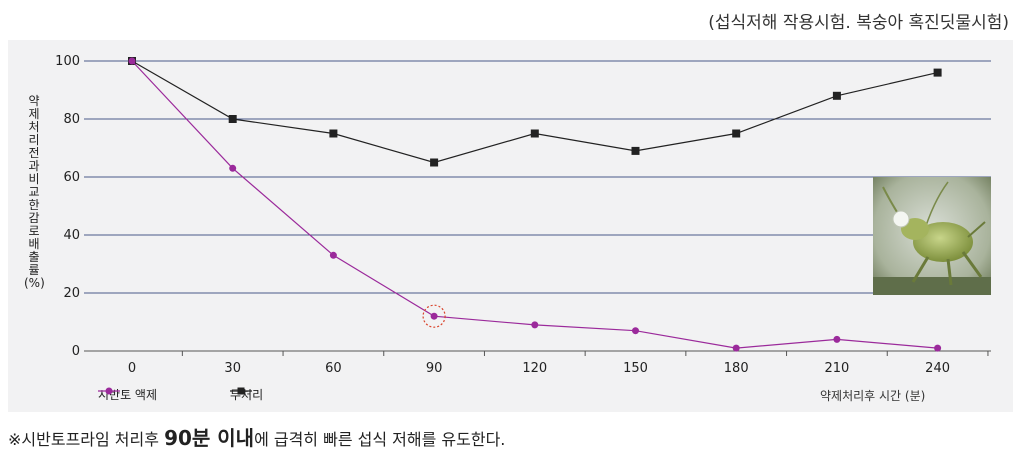 The image size is (1021, 451). I want to click on footnote: ※시반토프라임 처리후 90분 이내에 급격히 빠른 섭식 저해를 유도한다., so click(256, 436).